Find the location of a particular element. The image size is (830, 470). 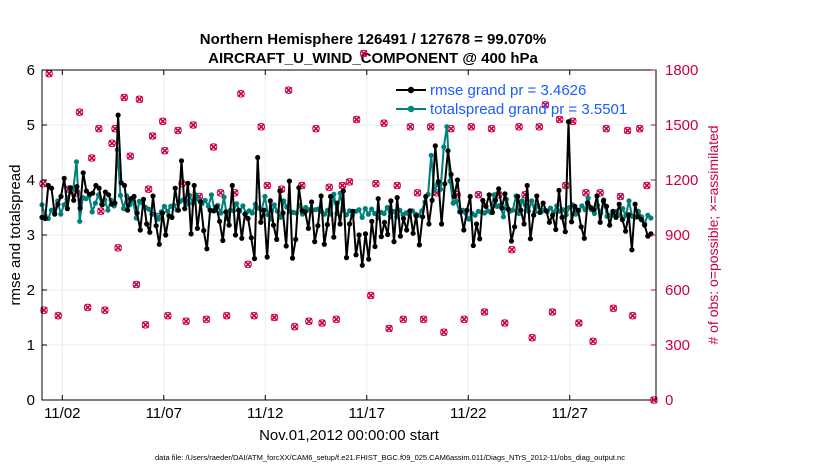

y-tick-label: 3 is located at coordinates (31, 235).